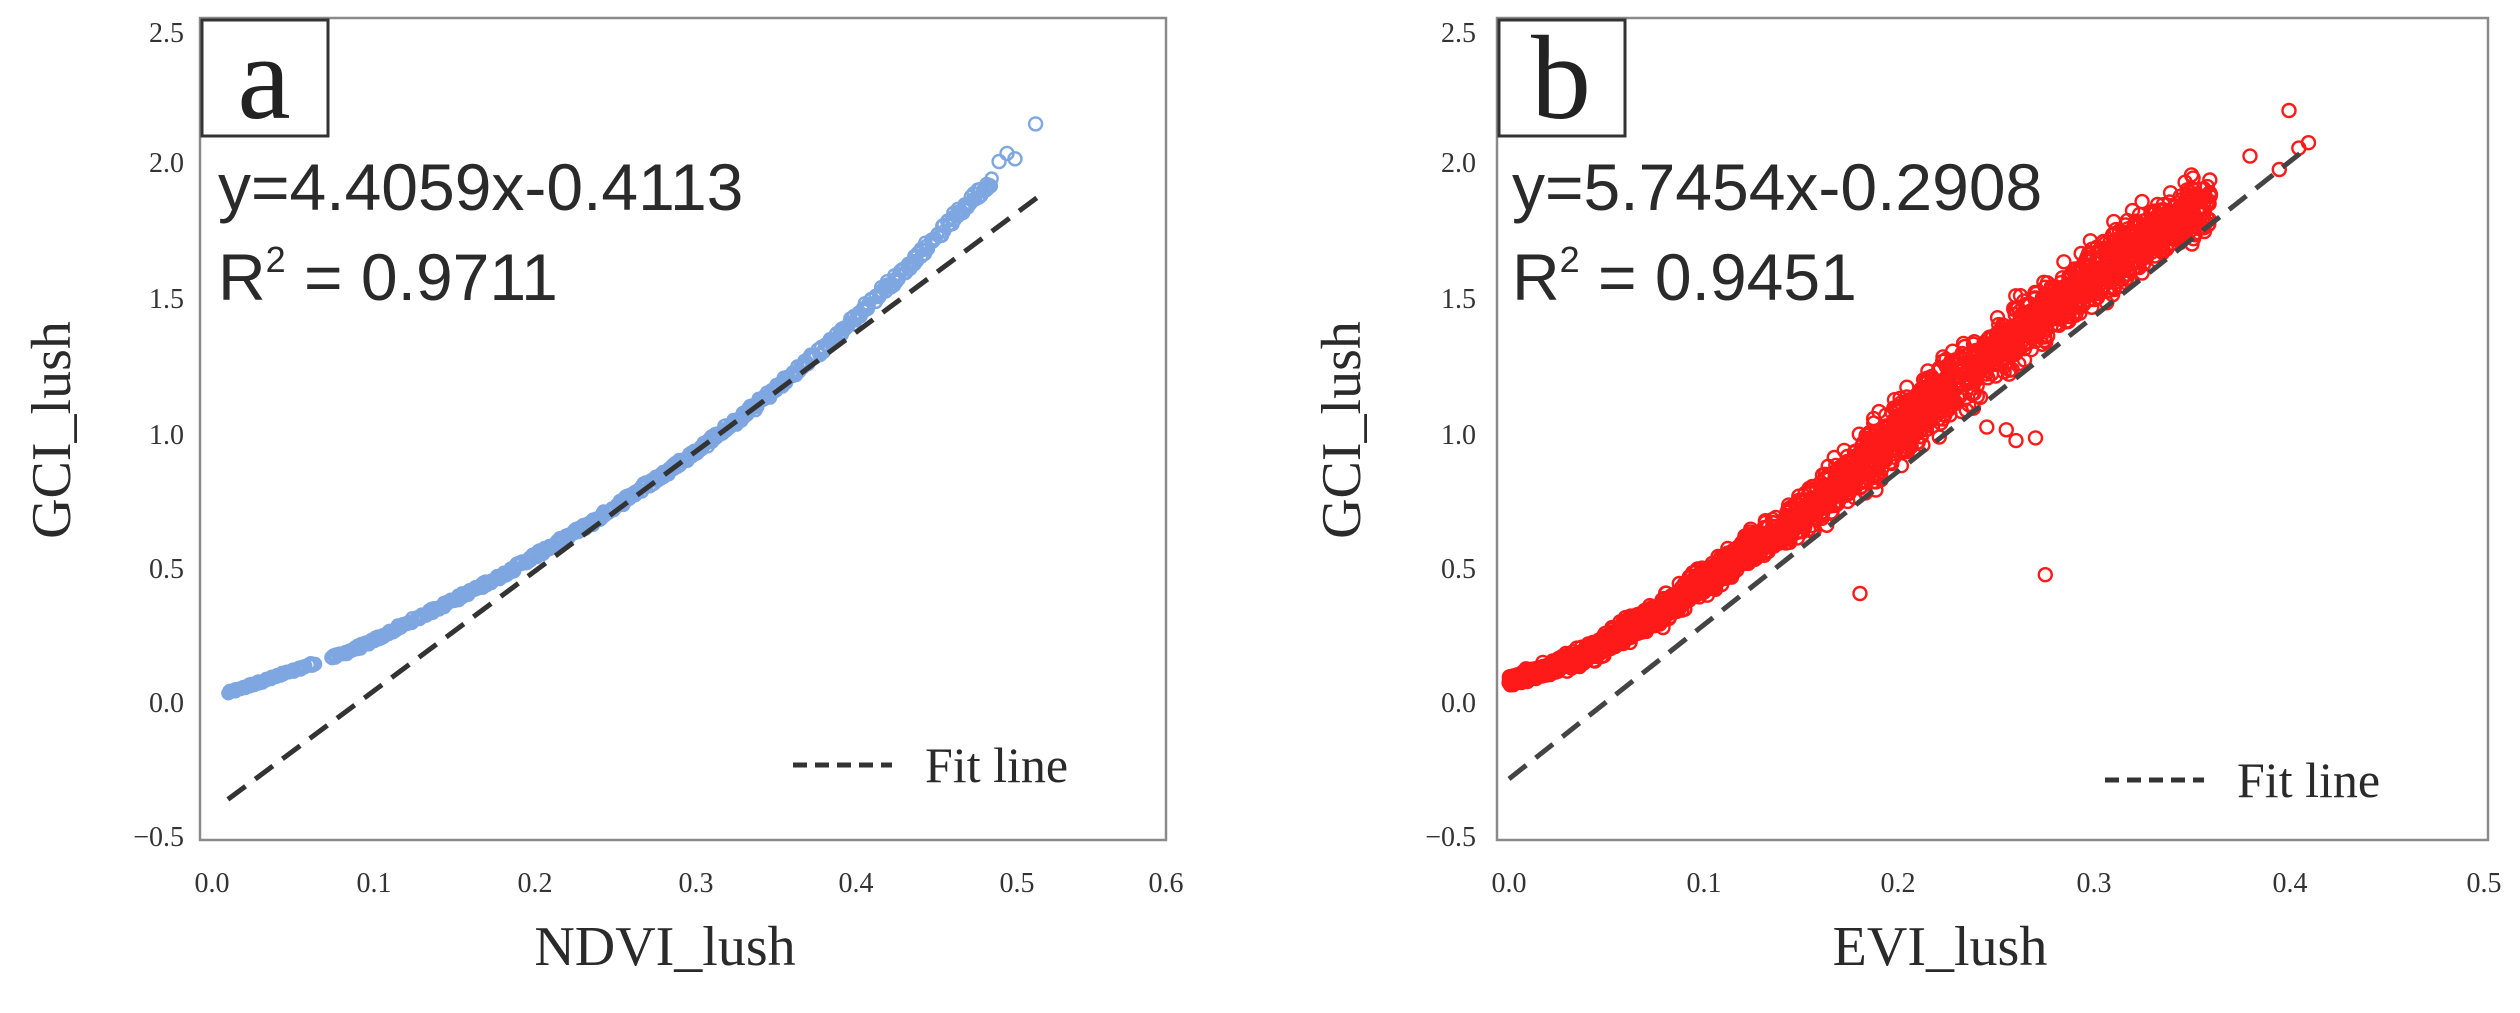  What do you see at coordinates (1458, 435) in the screenshot?
I see `panel-b-ytick-label: 1.0` at bounding box center [1458, 435].